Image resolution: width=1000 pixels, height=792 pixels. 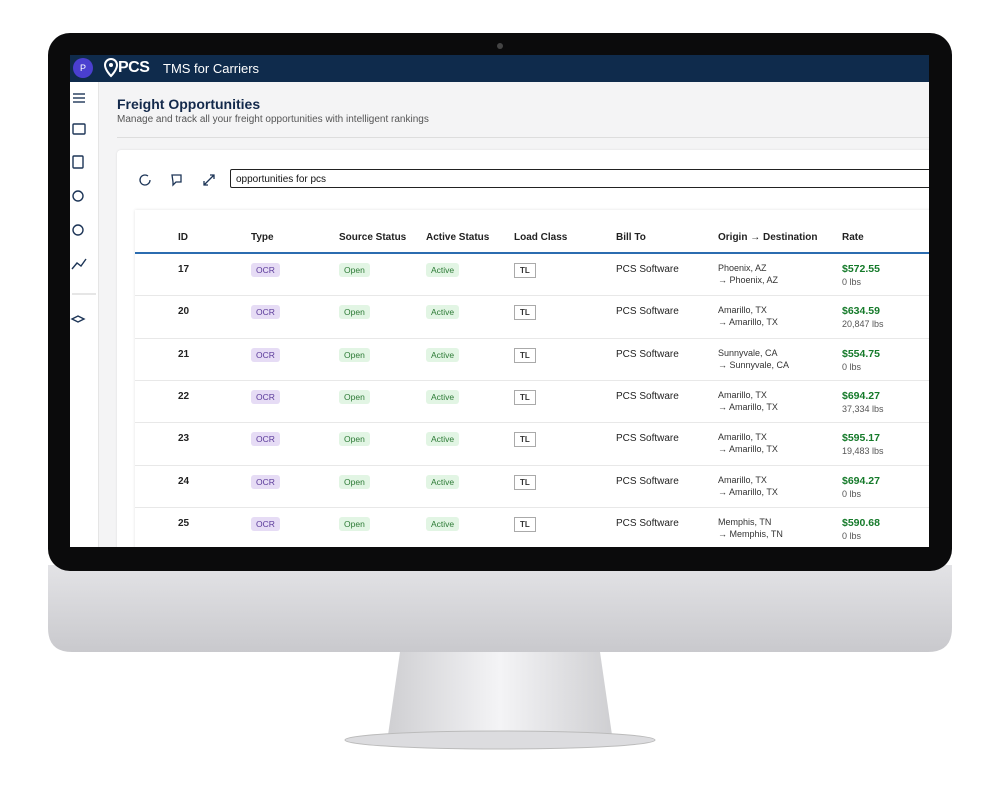 What do you see at coordinates (183, 237) in the screenshot?
I see `column-header: ID` at bounding box center [183, 237].